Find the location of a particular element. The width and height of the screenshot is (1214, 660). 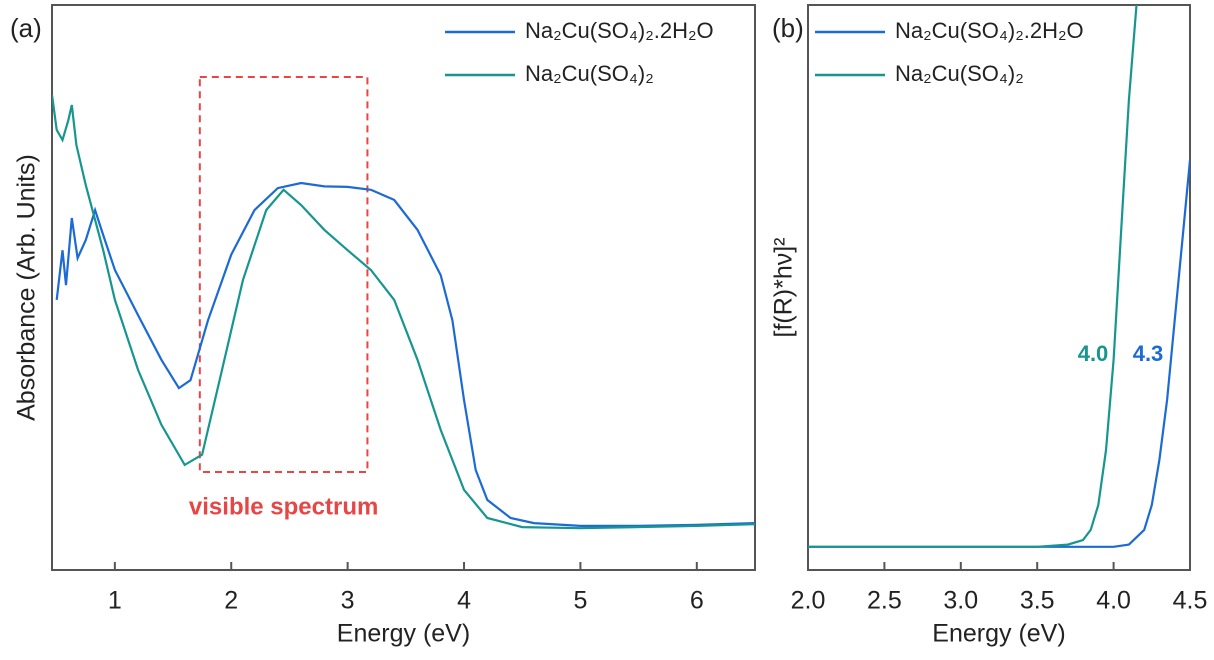

x-tick-label: 2.0 is located at coordinates (808, 601).